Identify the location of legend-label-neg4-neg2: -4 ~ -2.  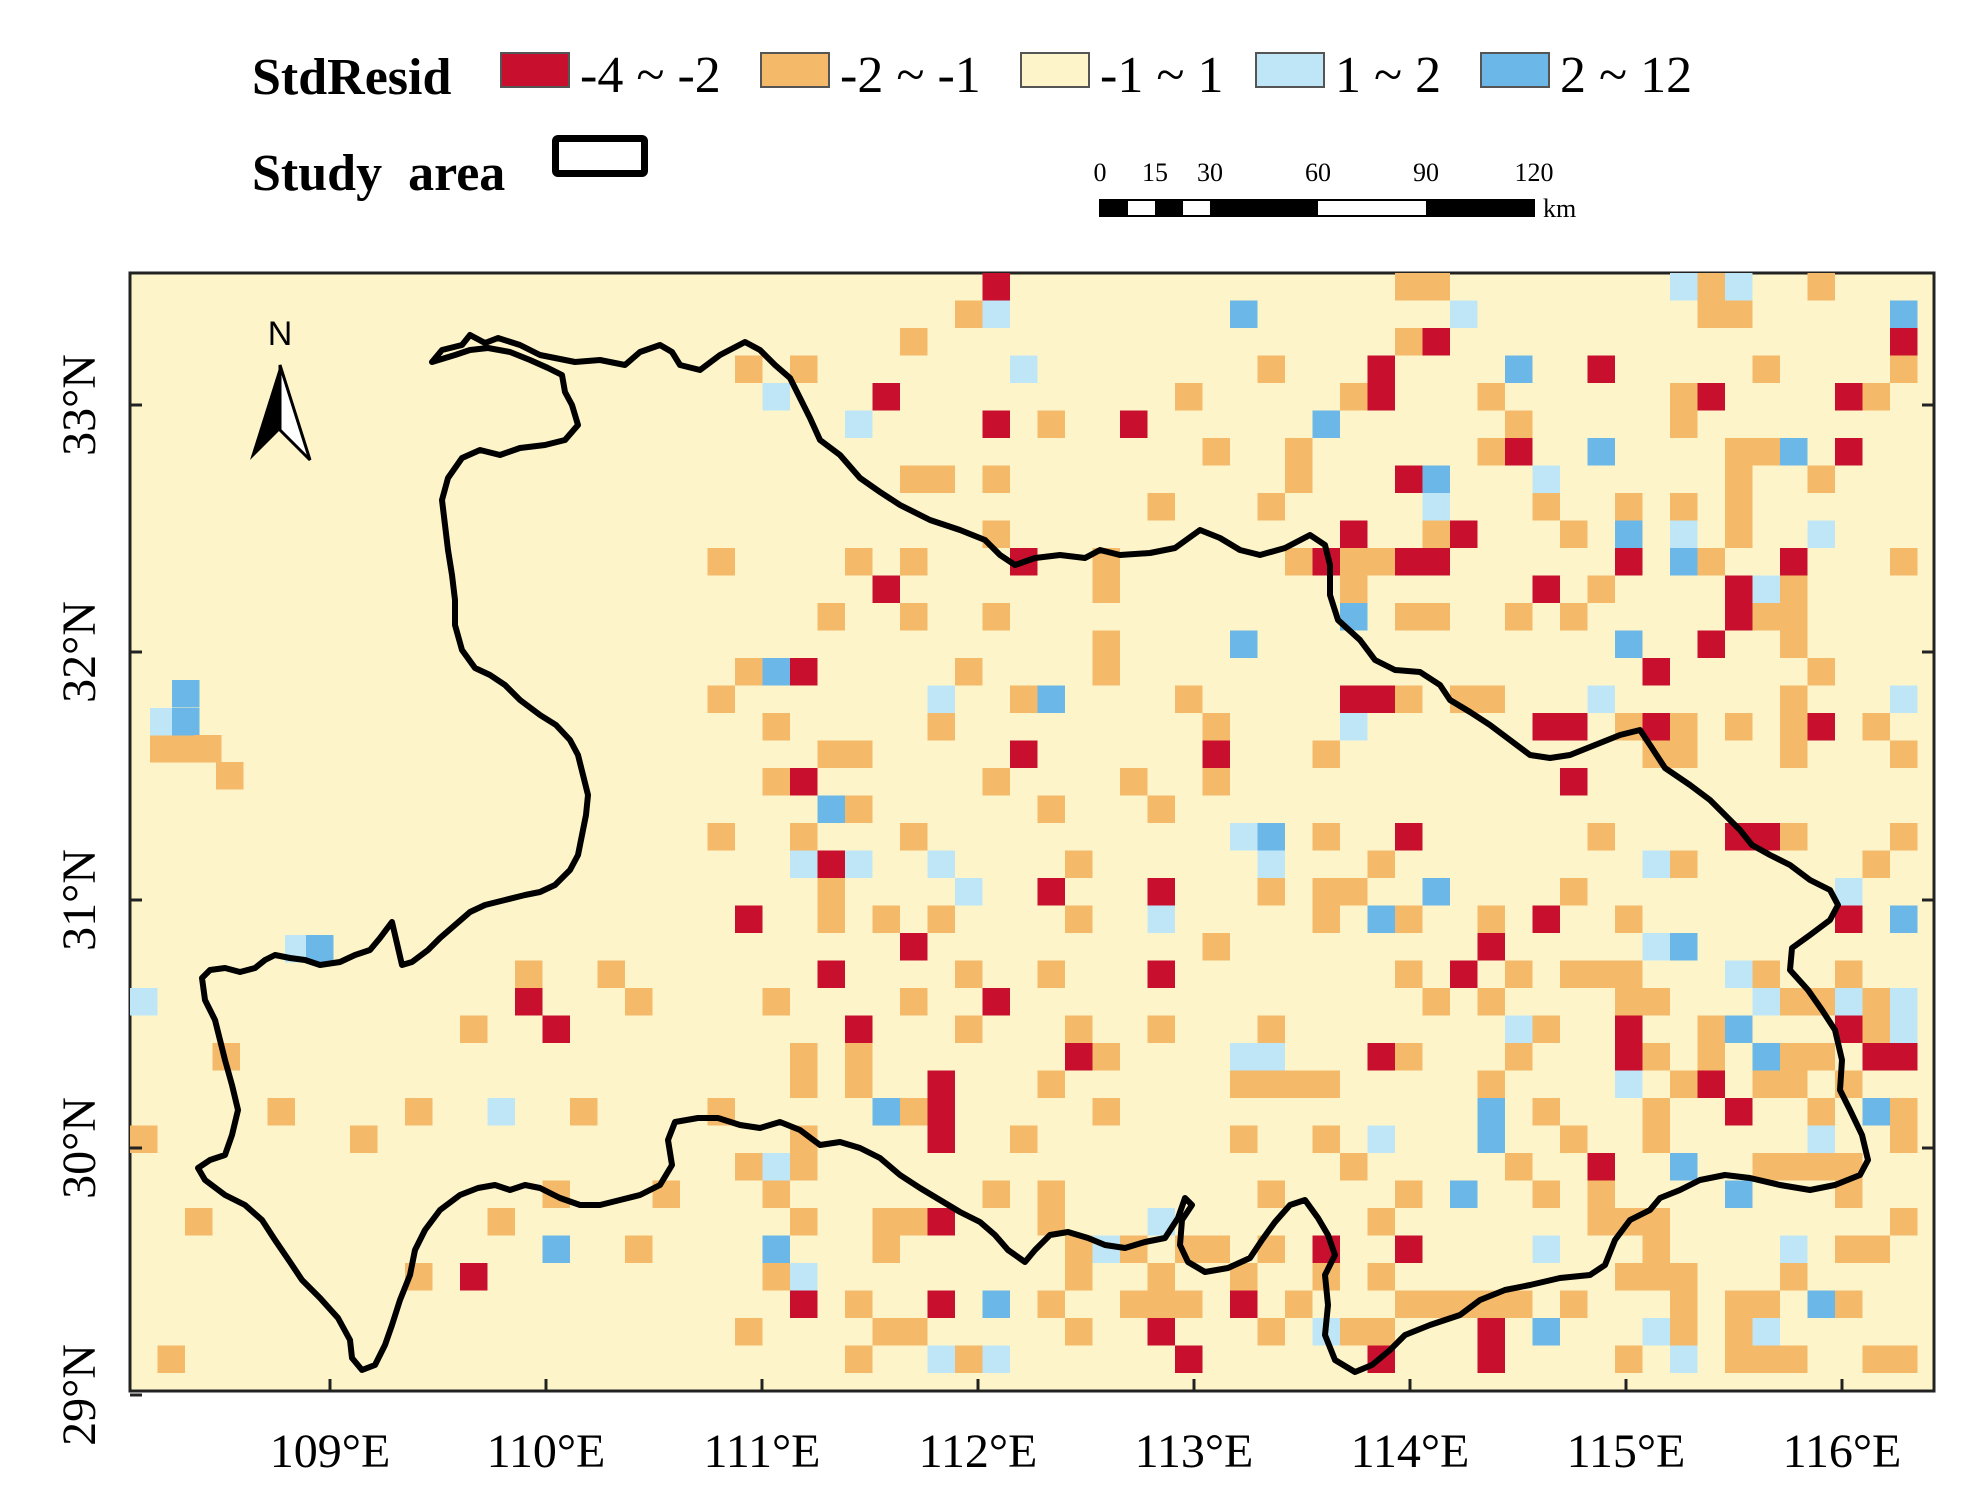
(650, 75).